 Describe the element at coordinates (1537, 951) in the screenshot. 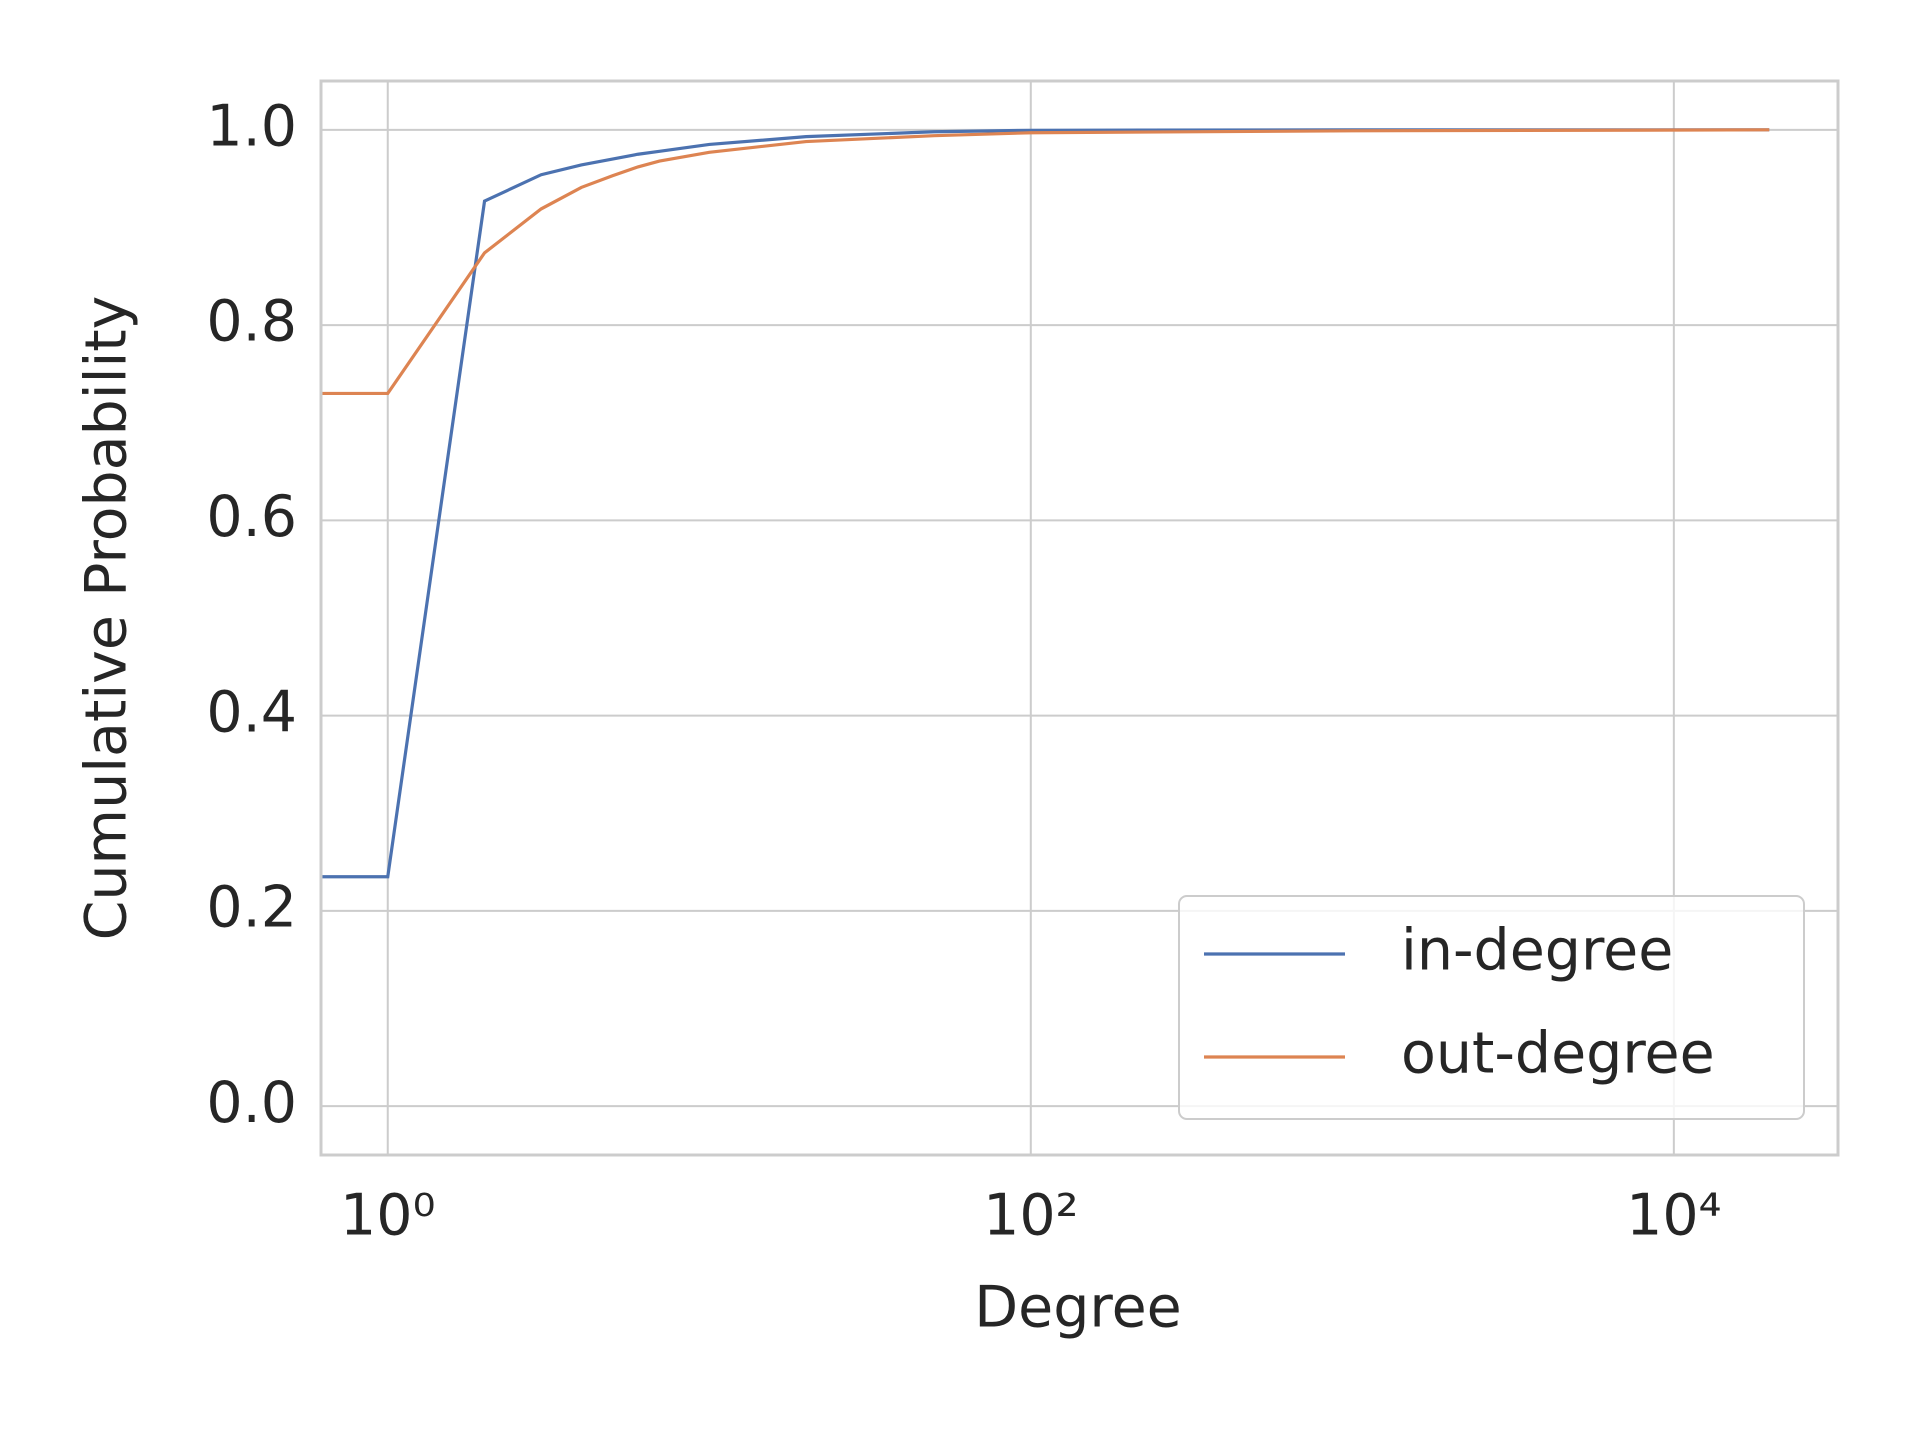

I see `legend-label: in-degree` at that location.